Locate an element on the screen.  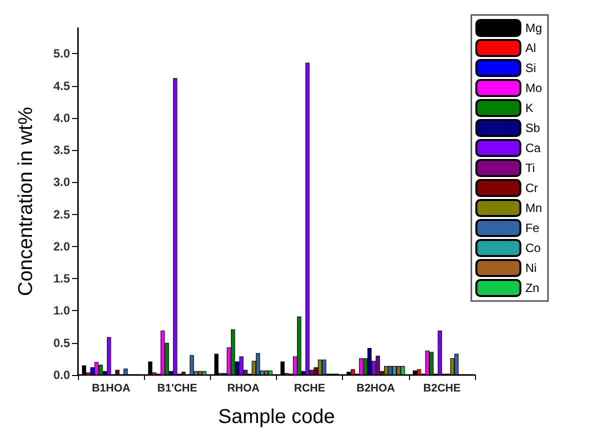
x-tick-label: B2CHE is located at coordinates (442, 388).